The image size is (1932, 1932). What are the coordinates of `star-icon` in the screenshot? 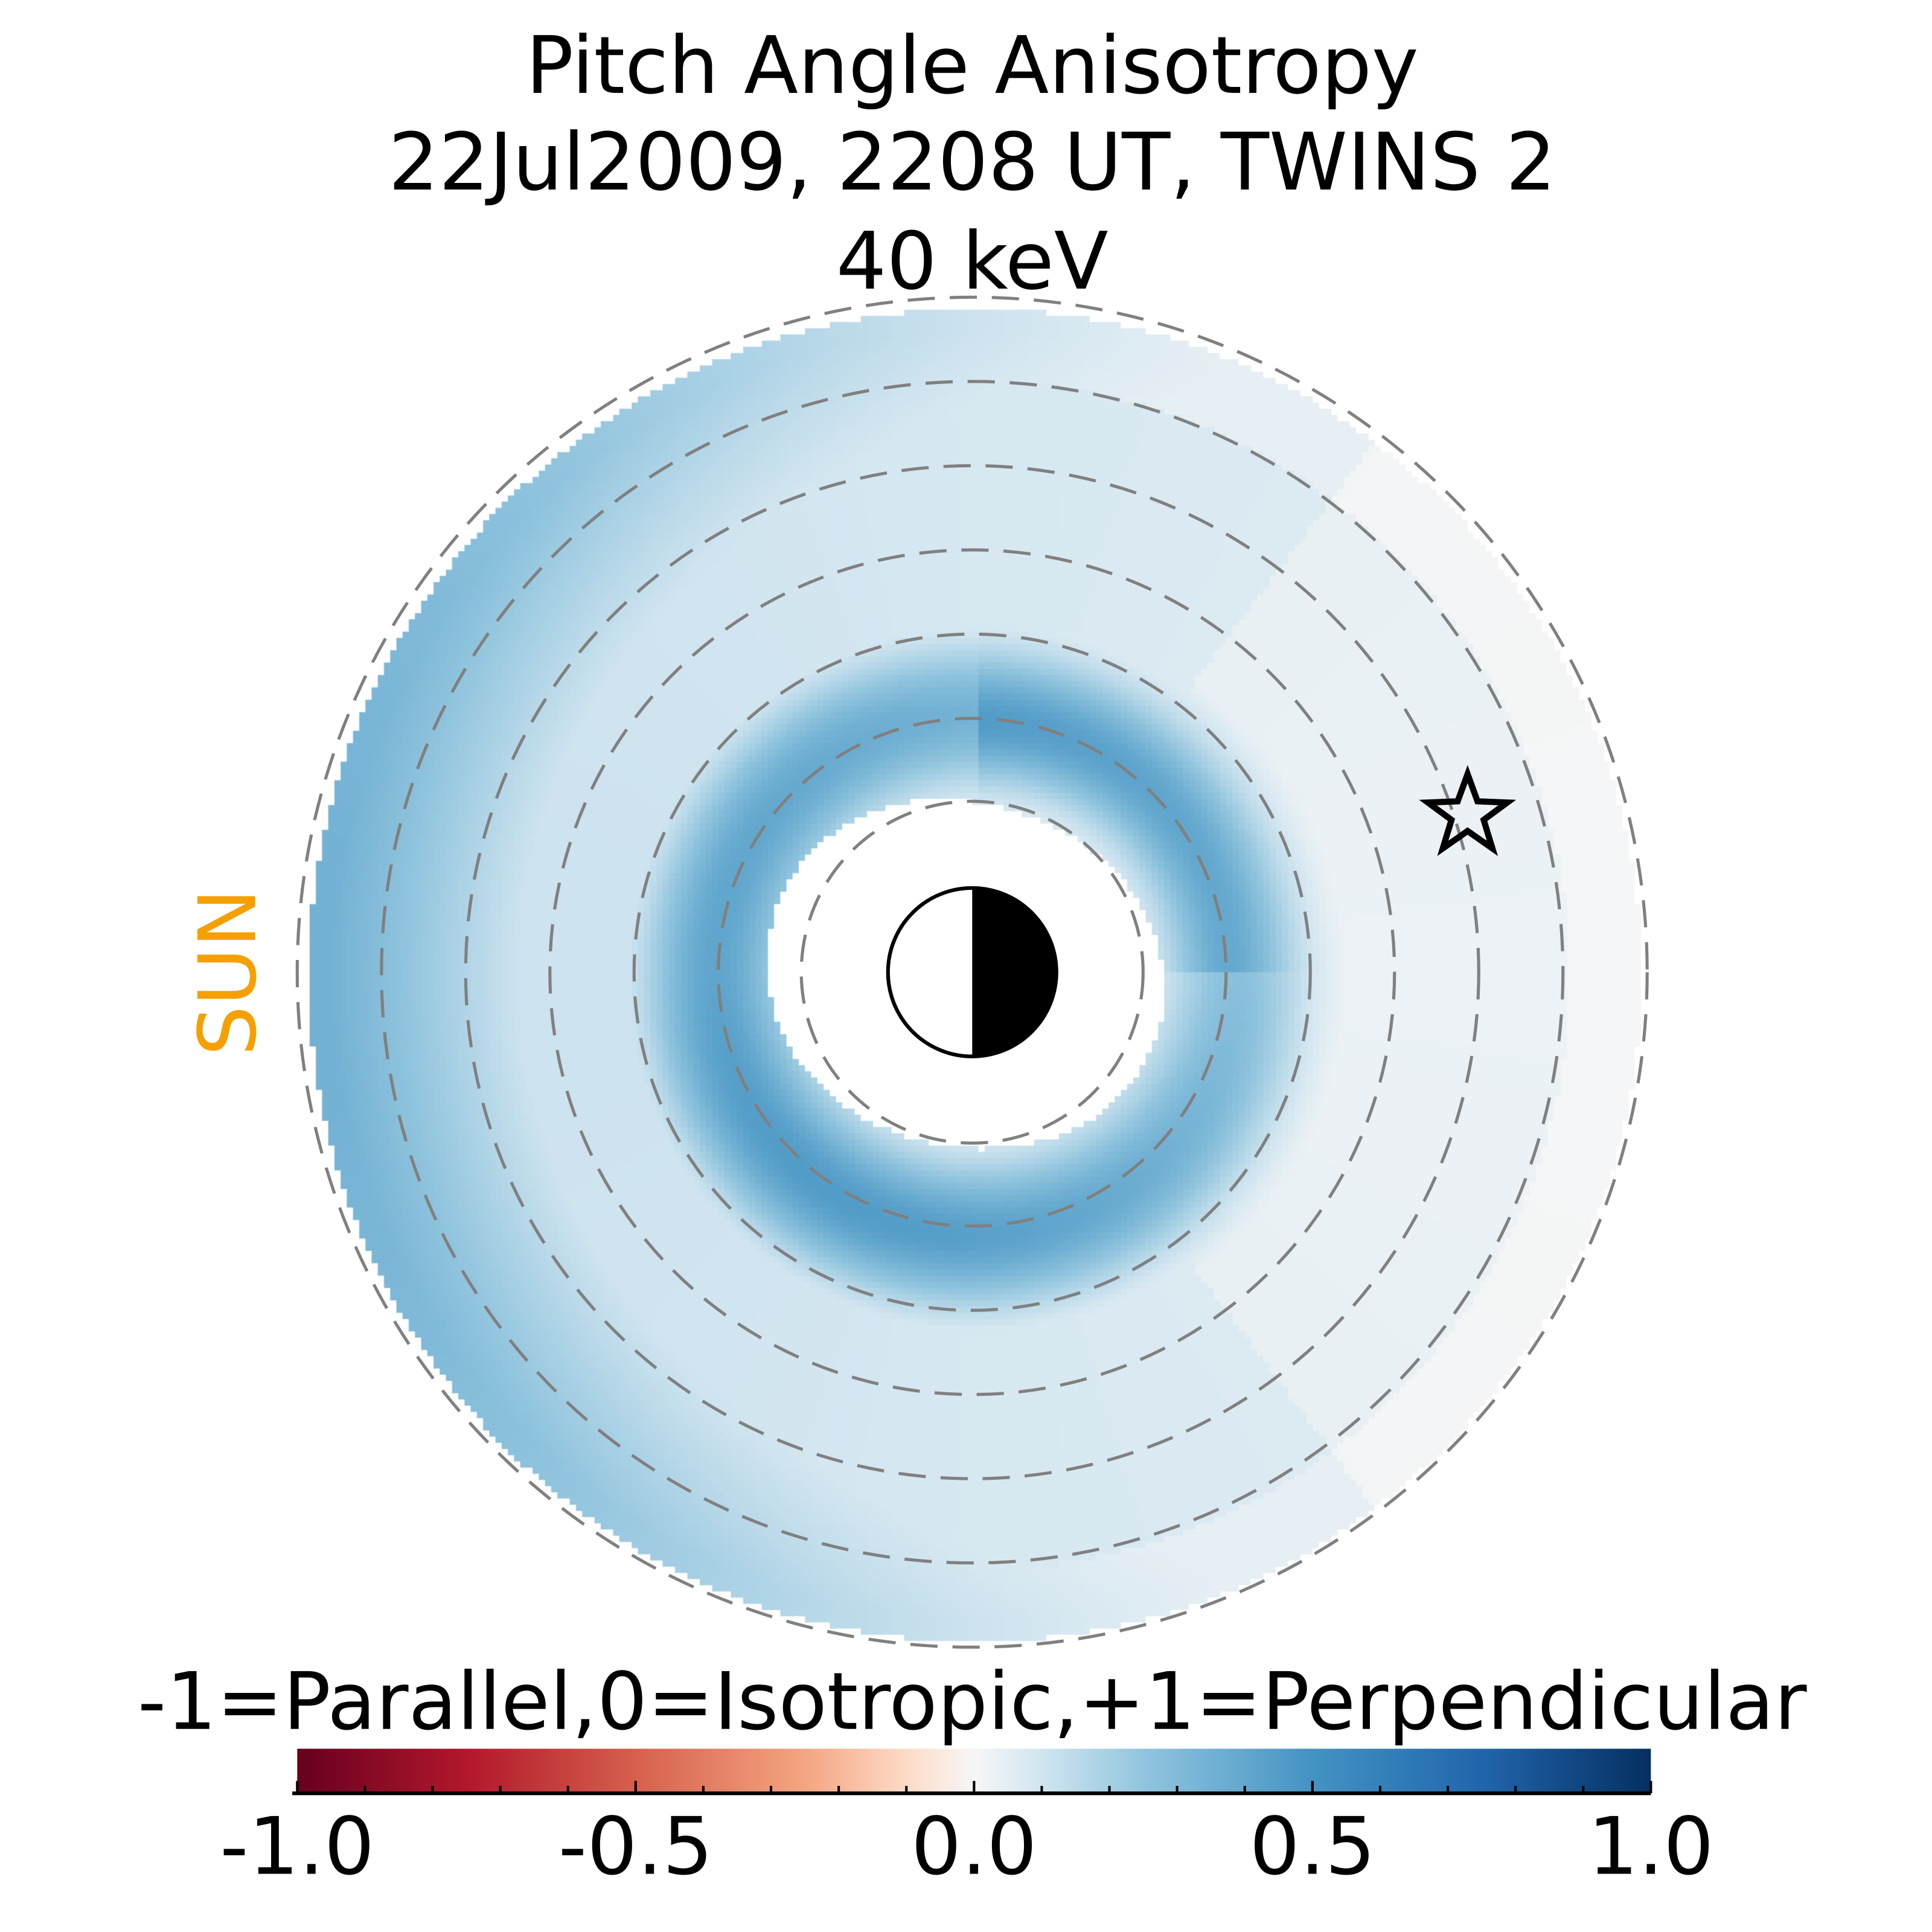 It's located at (1468, 811).